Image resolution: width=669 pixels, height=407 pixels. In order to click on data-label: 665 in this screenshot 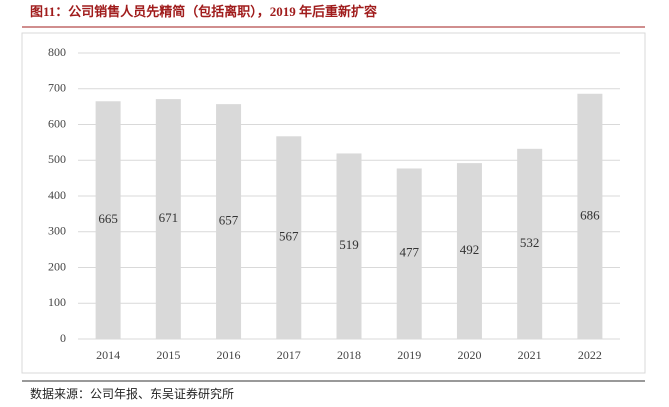, I will do `click(108, 218)`.